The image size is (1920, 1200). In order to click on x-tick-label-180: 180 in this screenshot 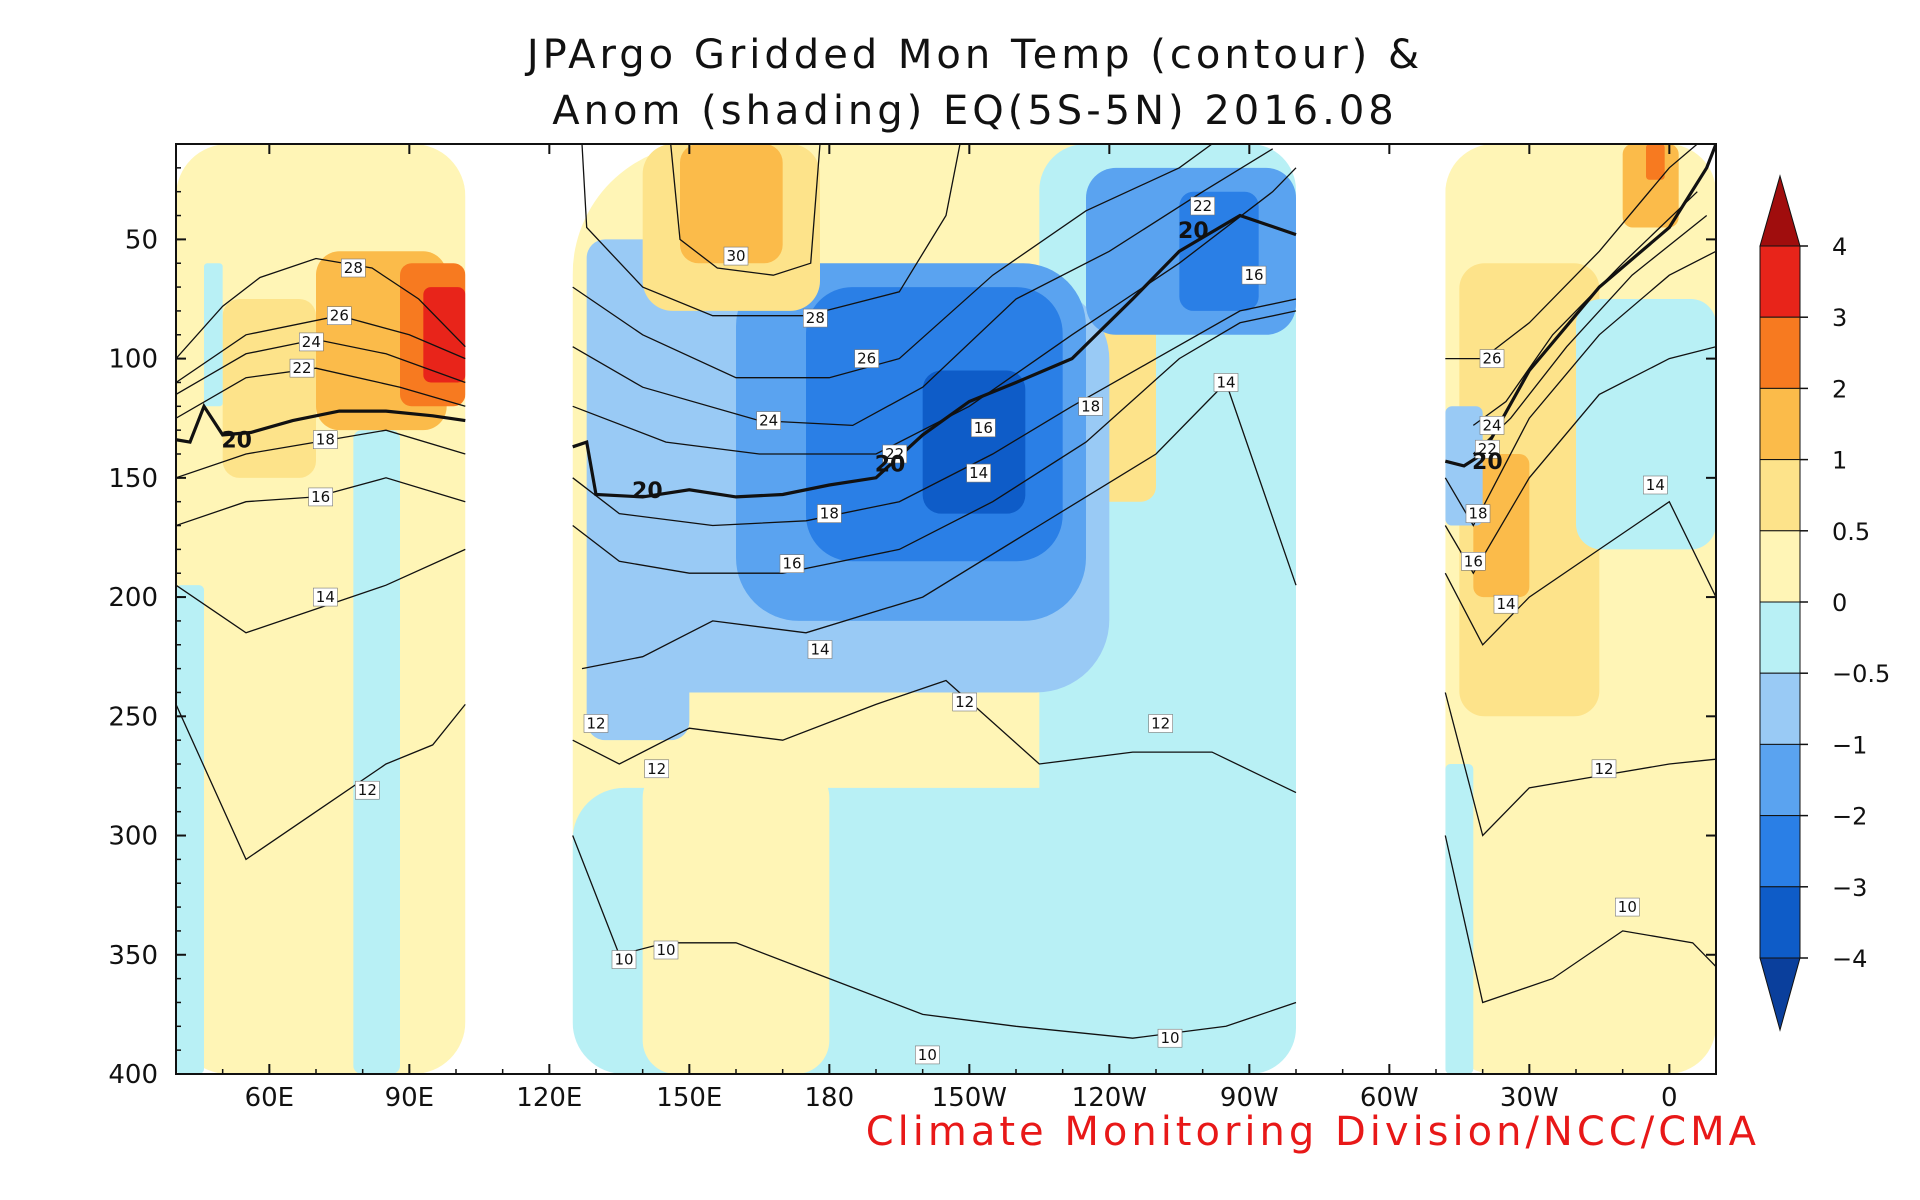, I will do `click(830, 1098)`.